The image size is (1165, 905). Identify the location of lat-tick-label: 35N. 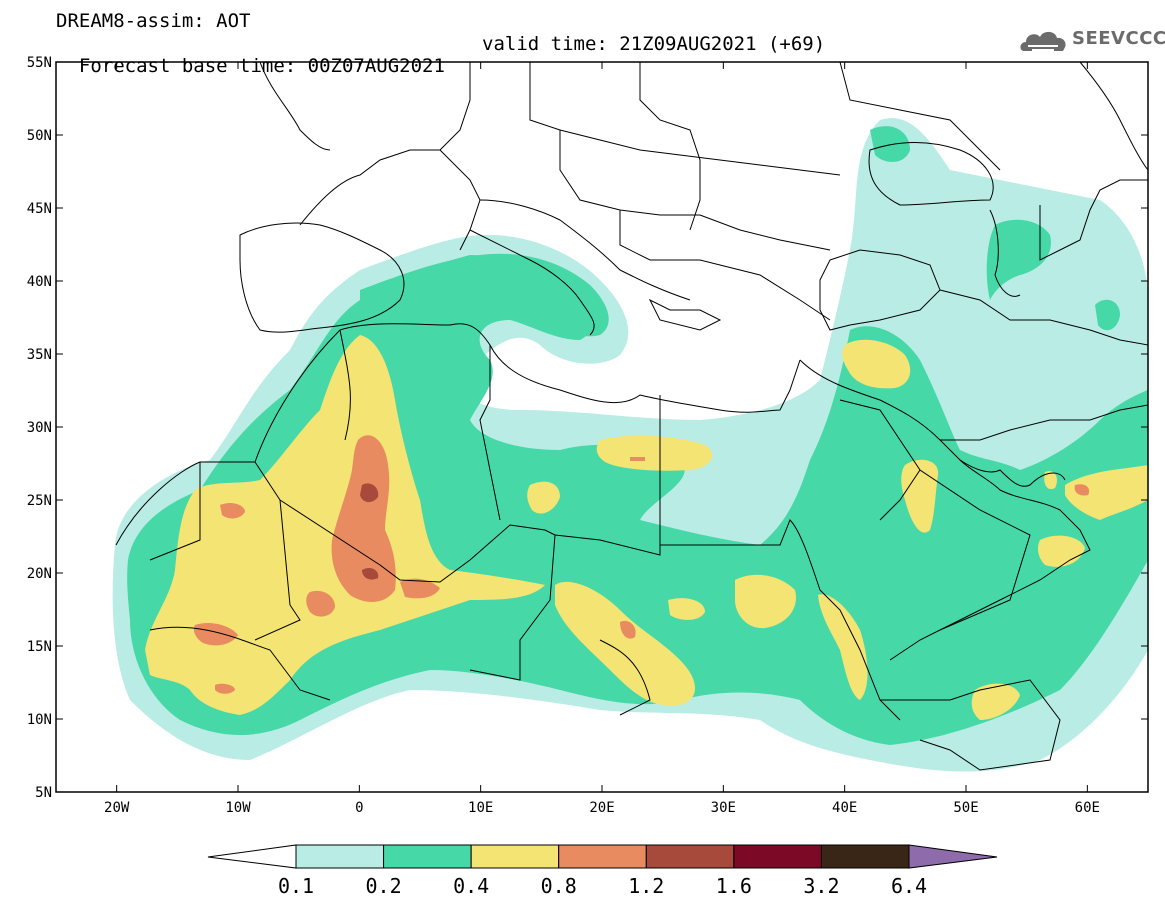
(39, 355).